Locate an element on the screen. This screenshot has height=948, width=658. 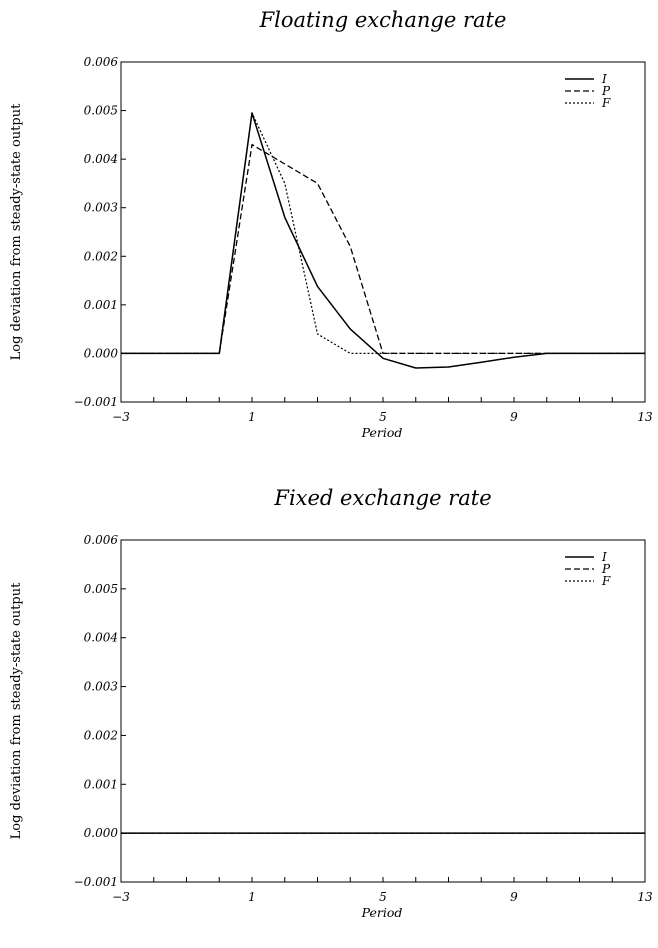
chart1-x-tick-label: −3 is located at coordinates (121, 417).